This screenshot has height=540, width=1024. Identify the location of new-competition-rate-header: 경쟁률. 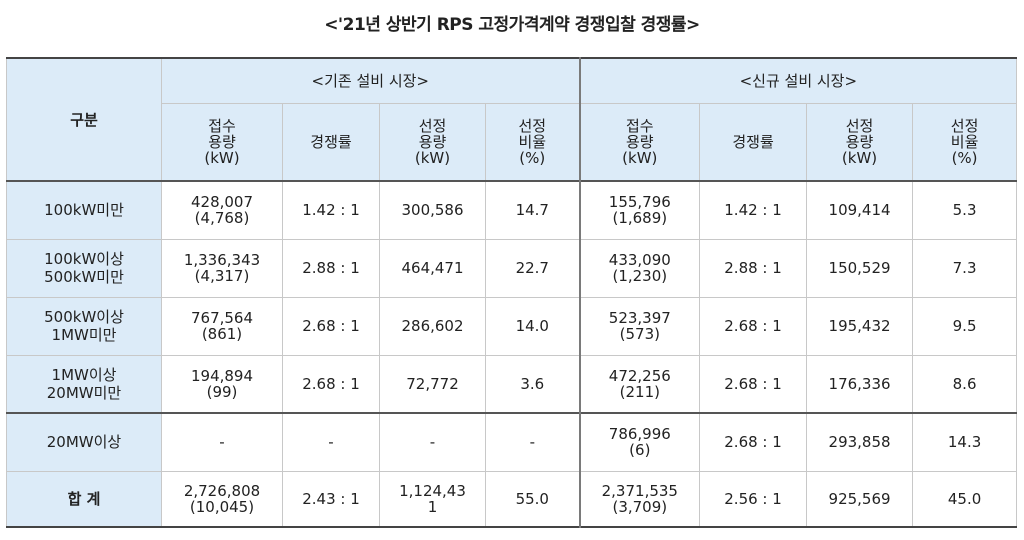
(753, 142).